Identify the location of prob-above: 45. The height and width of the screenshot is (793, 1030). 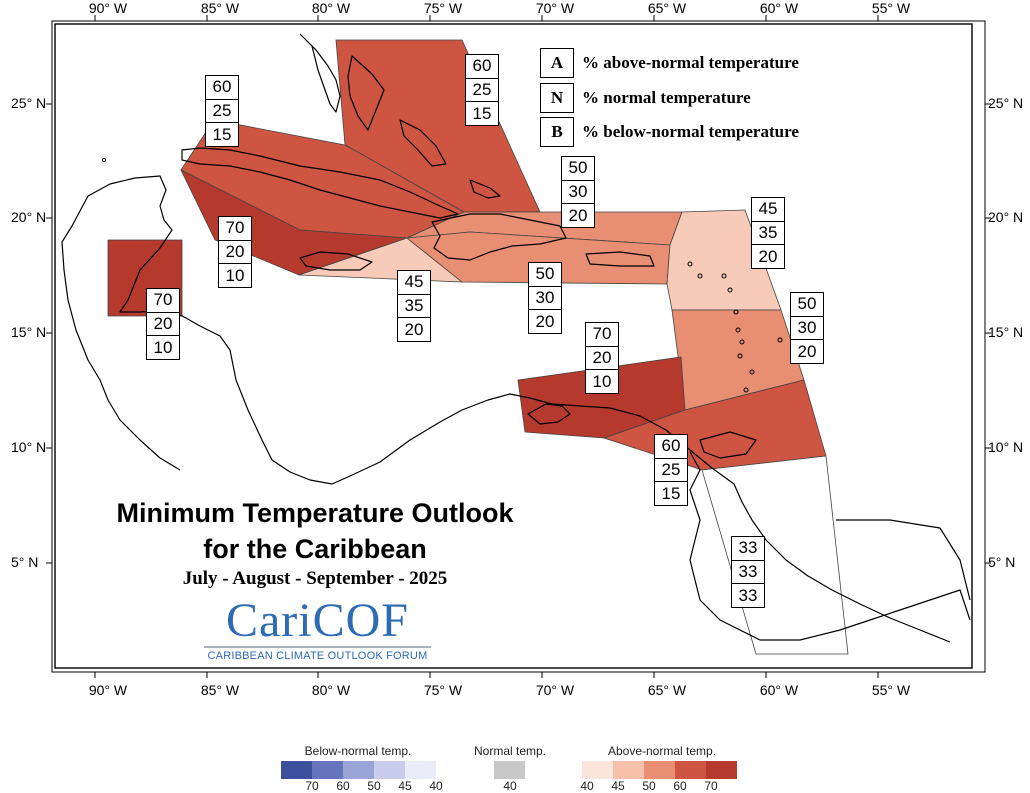
(414, 282).